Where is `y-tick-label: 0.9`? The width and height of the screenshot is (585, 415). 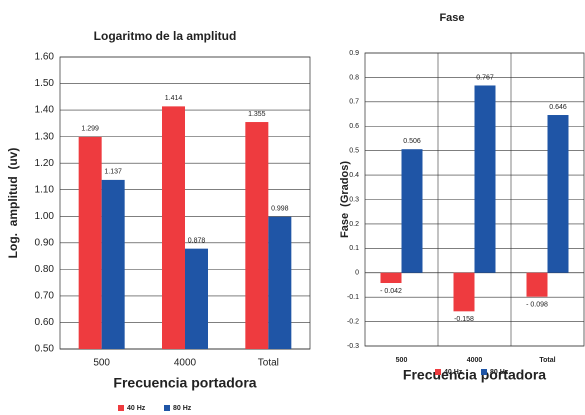
y-tick-label: 0.9 is located at coordinates (354, 53).